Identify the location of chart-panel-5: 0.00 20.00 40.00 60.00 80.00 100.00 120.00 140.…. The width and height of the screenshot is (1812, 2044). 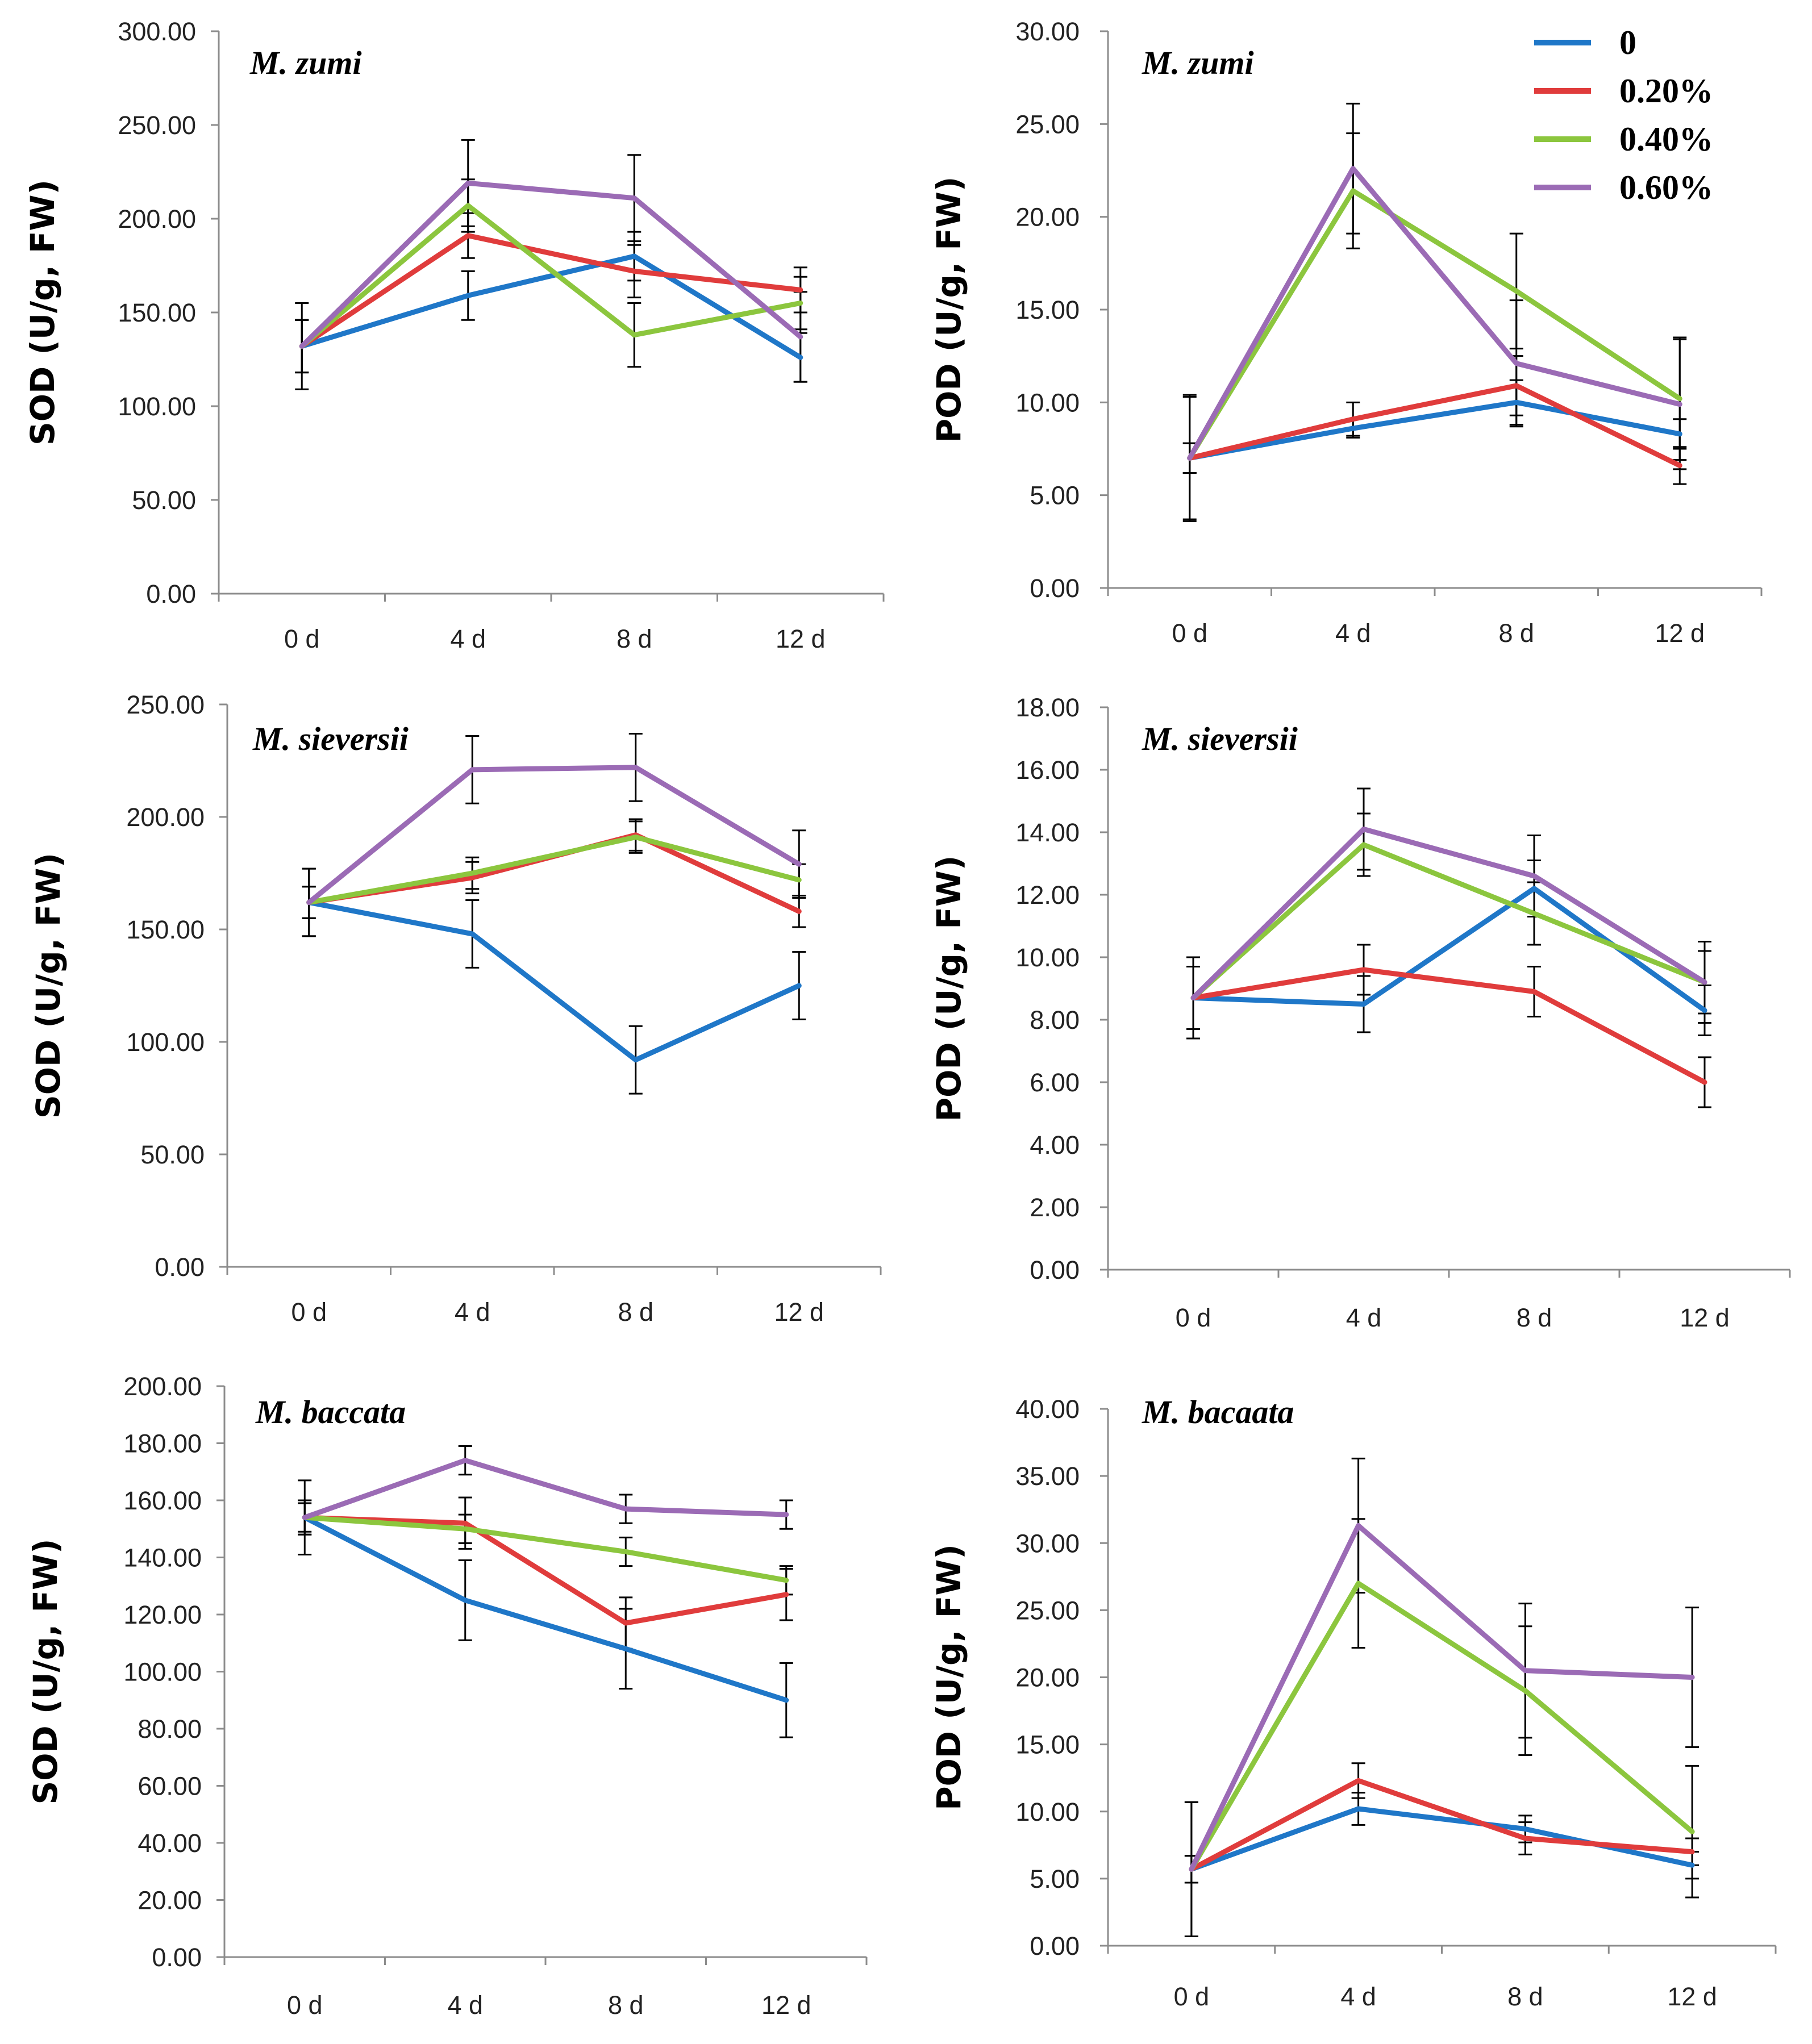
(447, 1696).